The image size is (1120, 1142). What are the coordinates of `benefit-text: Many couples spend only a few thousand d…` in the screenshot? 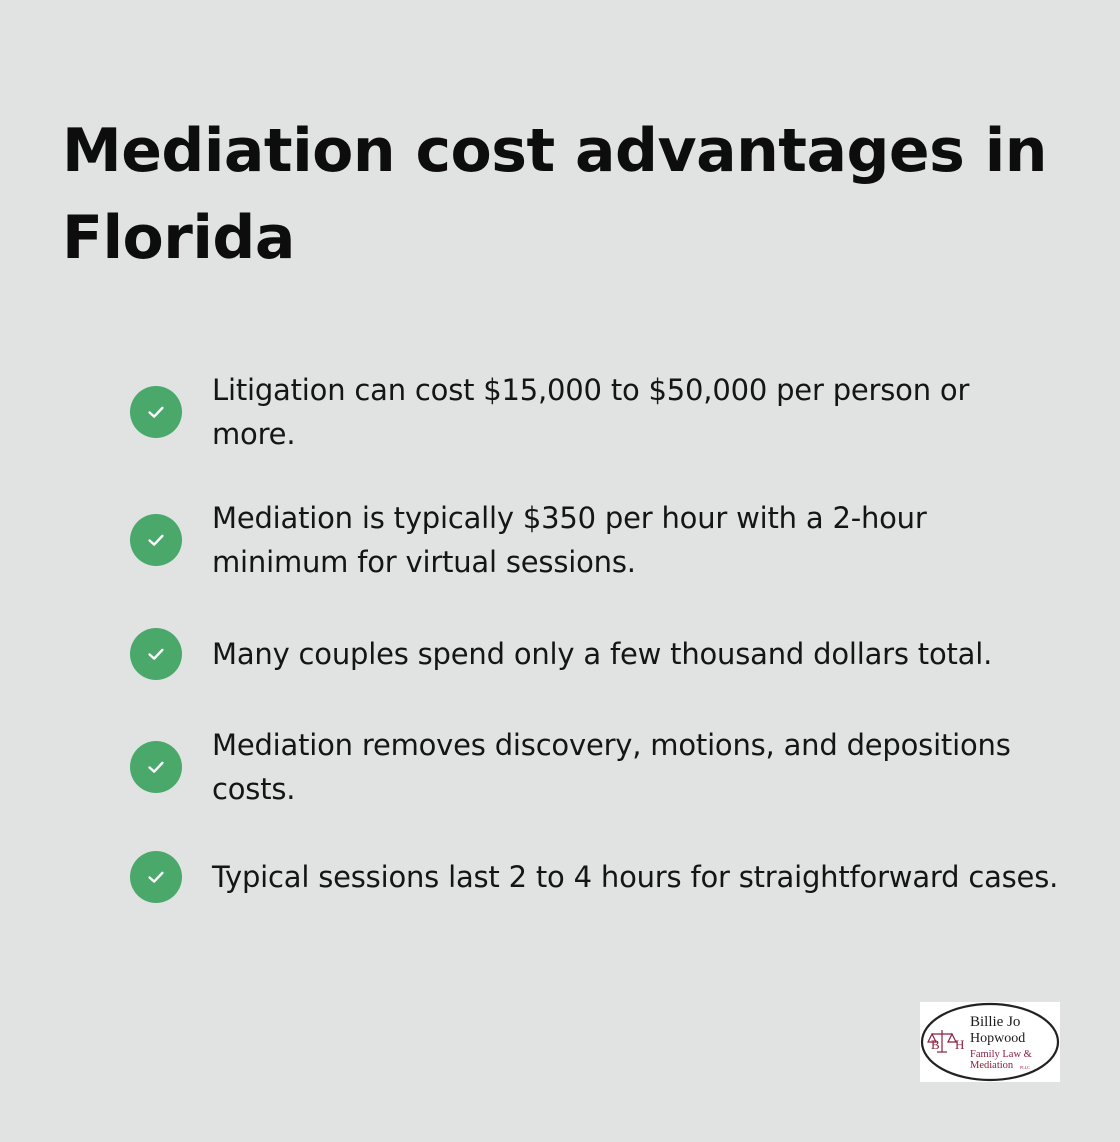 It's located at (602, 654).